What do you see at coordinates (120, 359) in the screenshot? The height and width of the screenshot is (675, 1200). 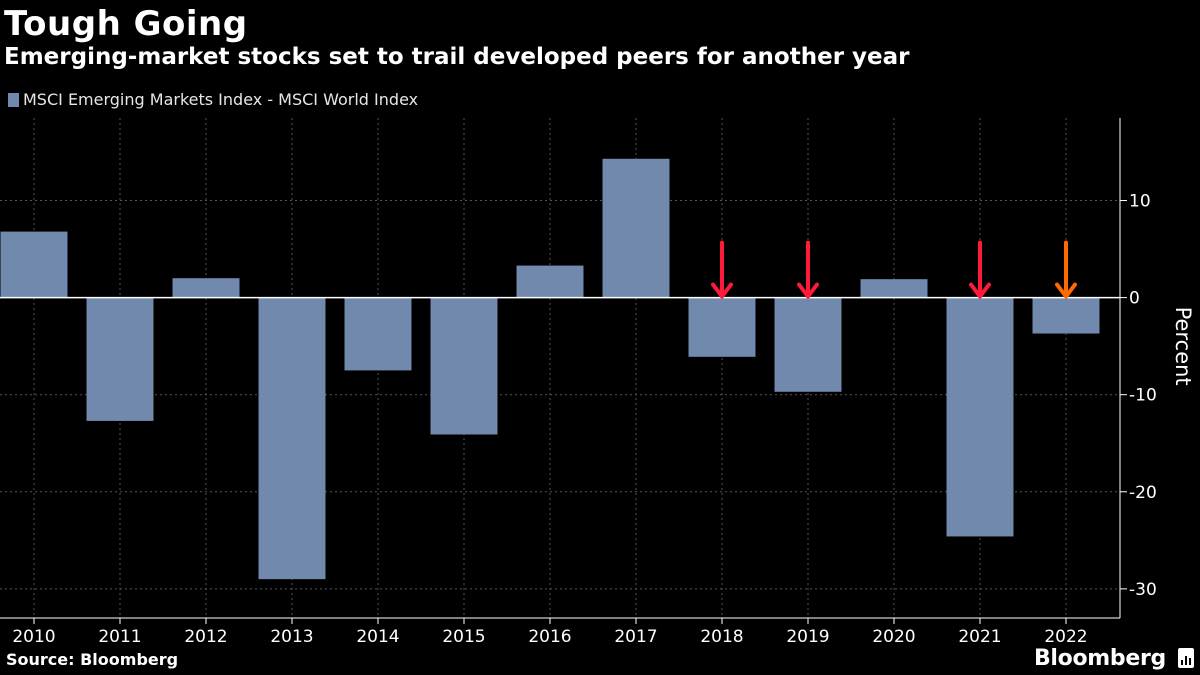 I see `bar-2011` at bounding box center [120, 359].